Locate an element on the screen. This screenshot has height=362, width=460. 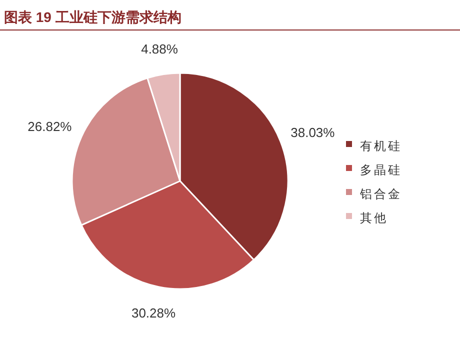
legend-label: 多晶硅 is located at coordinates (381, 170).